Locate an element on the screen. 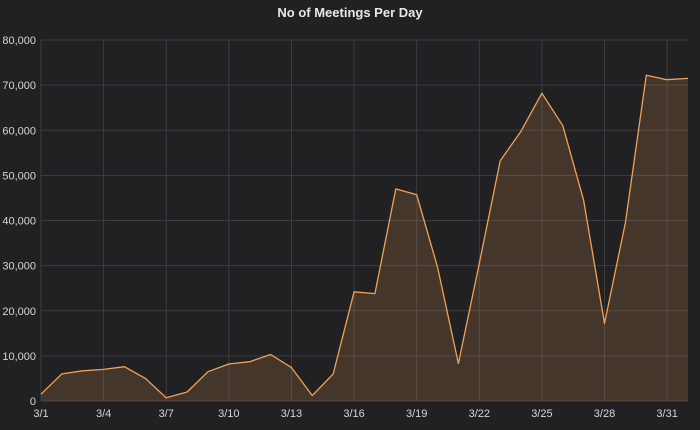 This screenshot has width=700, height=430. x-tick-label: 3/16 is located at coordinates (353, 414).